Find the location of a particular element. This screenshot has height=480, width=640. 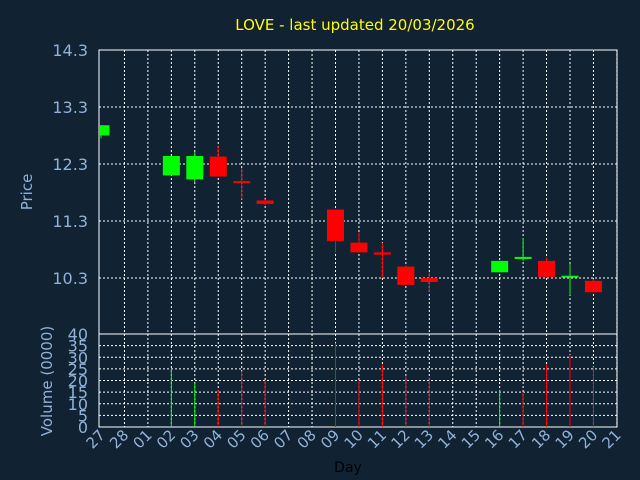

day-tick-label: 13 is located at coordinates (424, 439).